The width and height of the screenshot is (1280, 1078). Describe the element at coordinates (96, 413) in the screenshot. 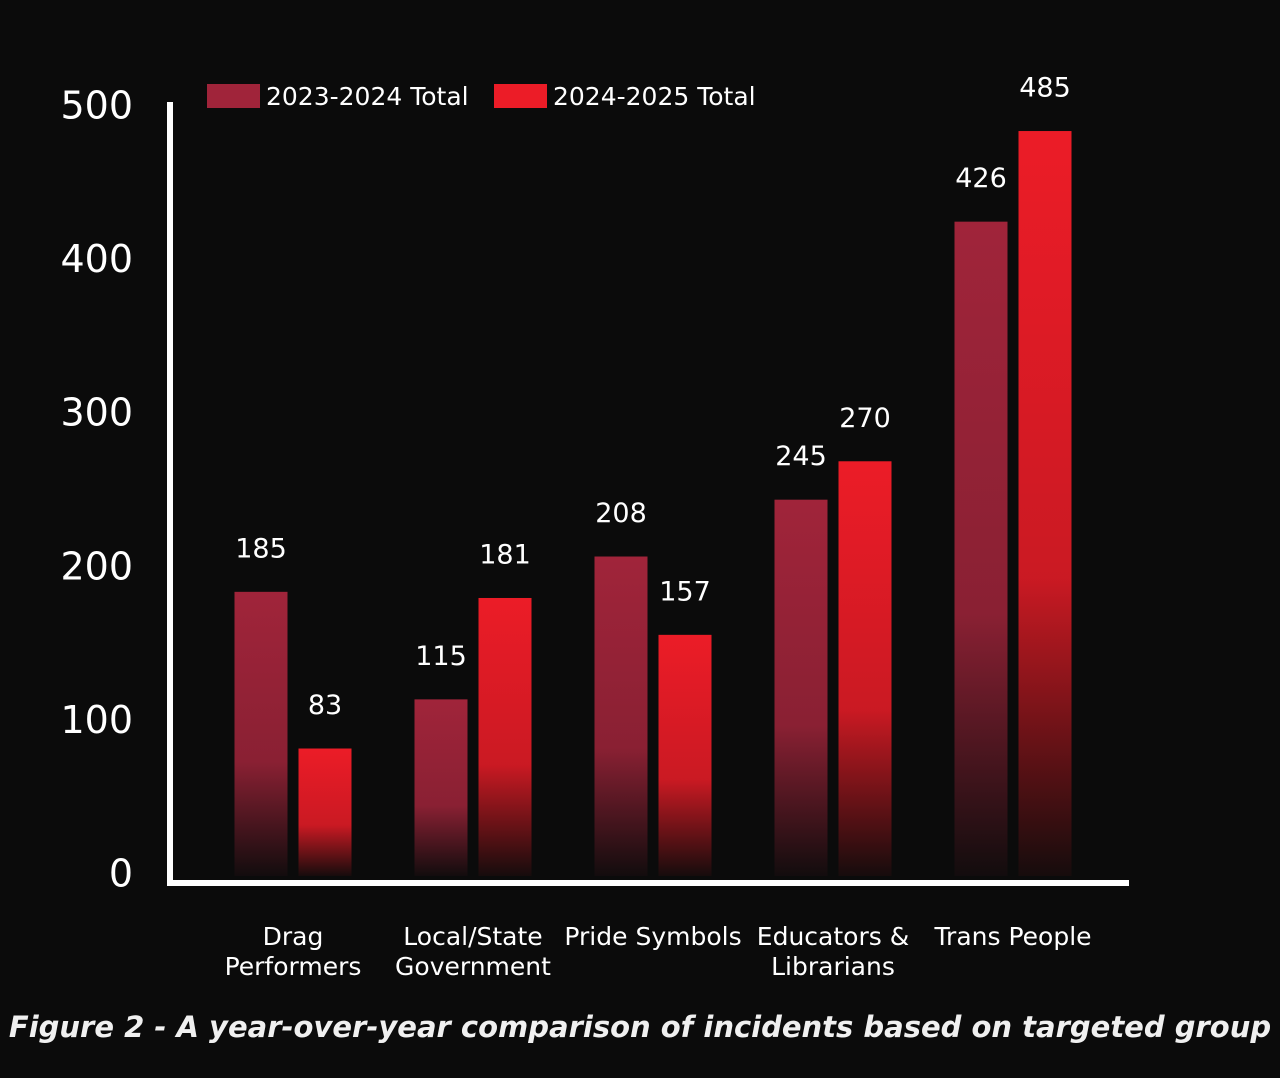

I see `y-tick-label: 300` at that location.